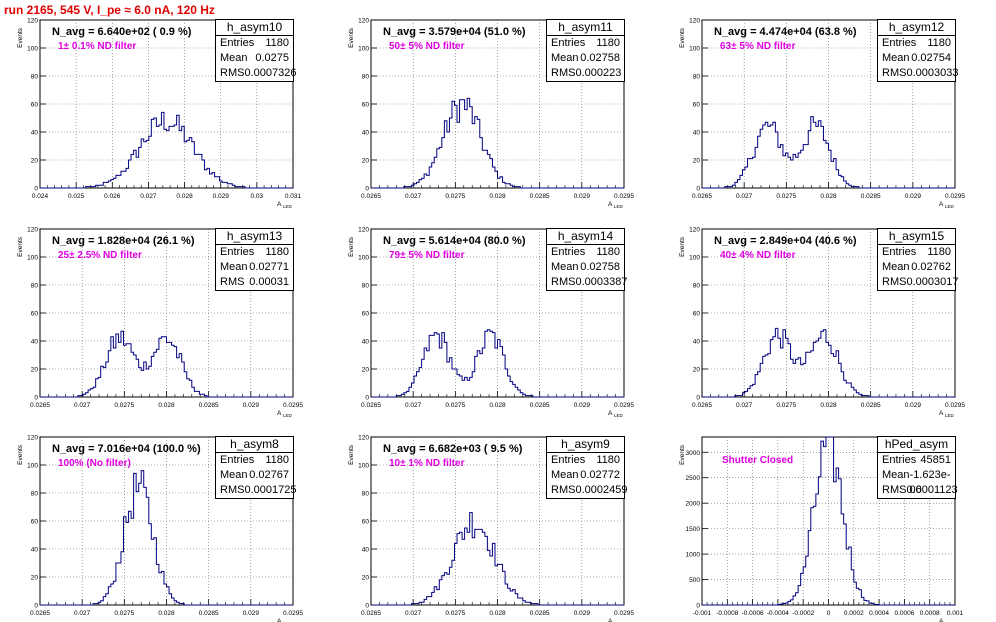 Image resolution: width=996 pixels, height=622 pixels. What do you see at coordinates (585, 73) in the screenshot?
I see `stats-row-rms: RMS 0.000223` at bounding box center [585, 73].